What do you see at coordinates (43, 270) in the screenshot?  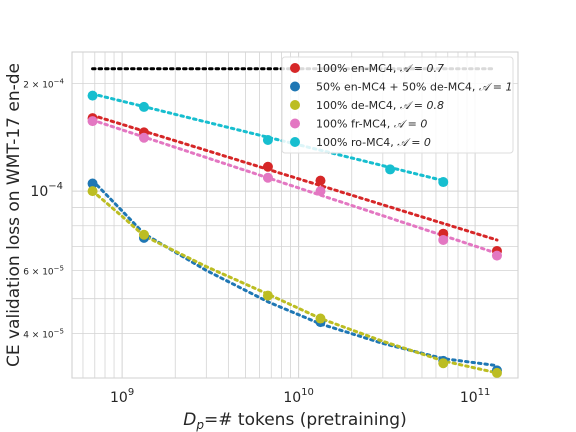 I see `y-minor-tick-label: 6 × 10⁻⁵` at bounding box center [43, 270].